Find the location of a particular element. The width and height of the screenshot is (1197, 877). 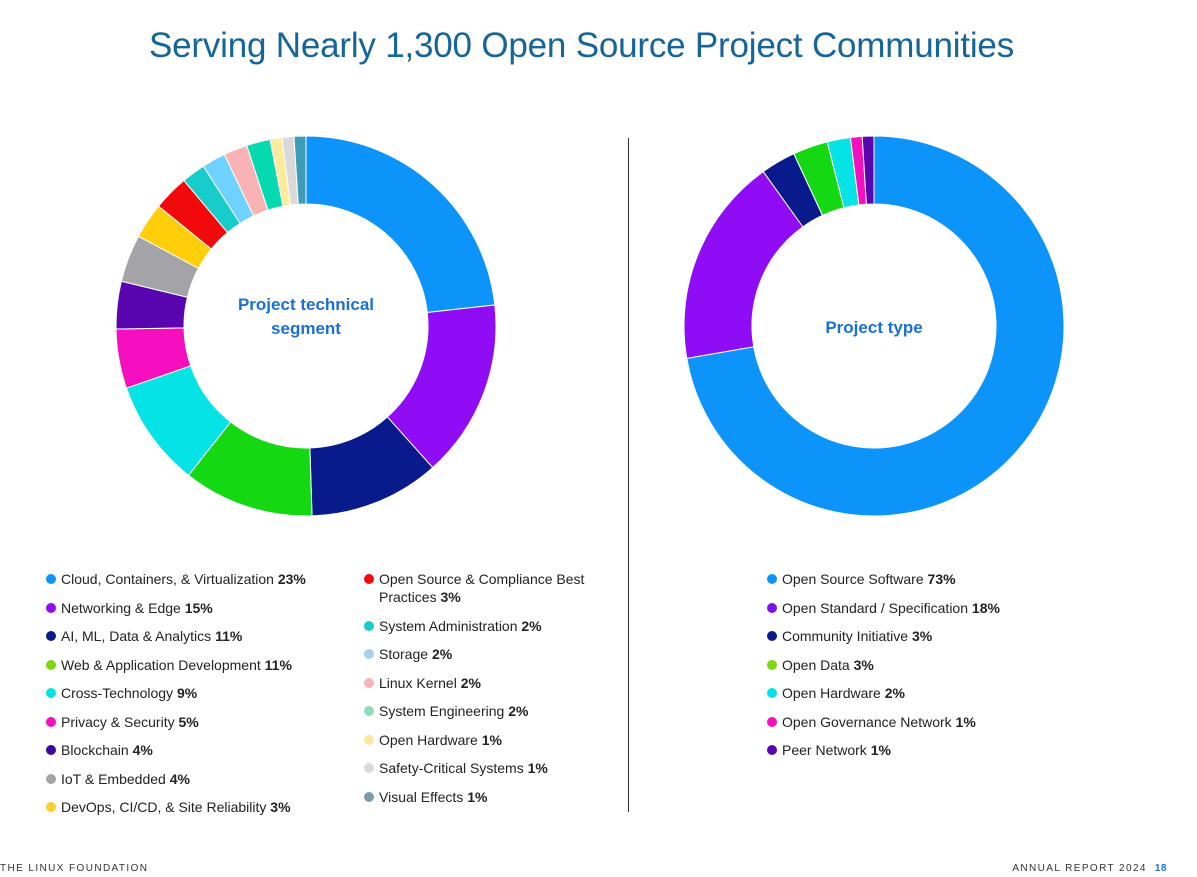

project-type-legend-item-open-standard-specification: Open Standard / Specification 18% is located at coordinates (917, 608).